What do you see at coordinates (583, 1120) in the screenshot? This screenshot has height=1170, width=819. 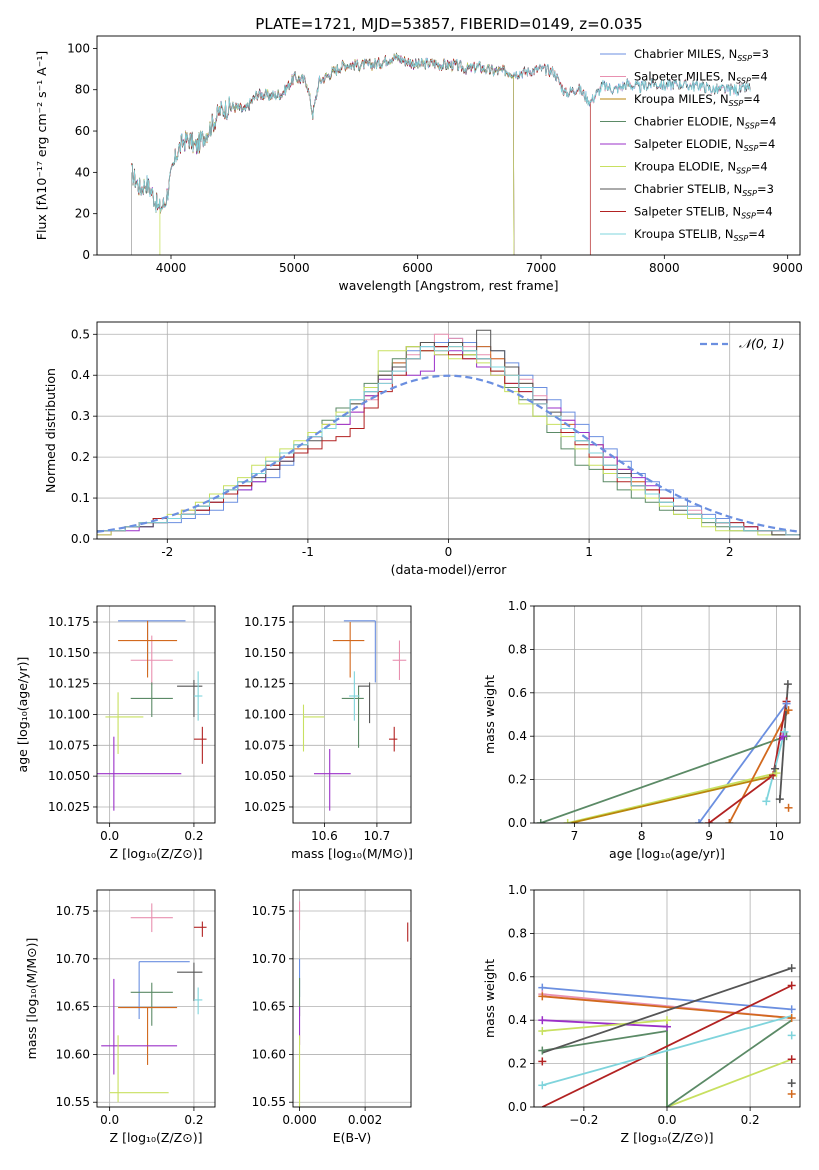 I see `x-tick-label: −0.2` at bounding box center [583, 1120].